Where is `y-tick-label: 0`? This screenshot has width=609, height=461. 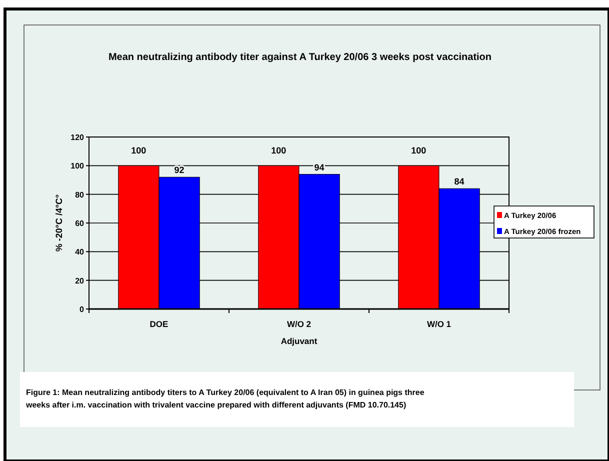
y-tick-label: 0 is located at coordinates (82, 309).